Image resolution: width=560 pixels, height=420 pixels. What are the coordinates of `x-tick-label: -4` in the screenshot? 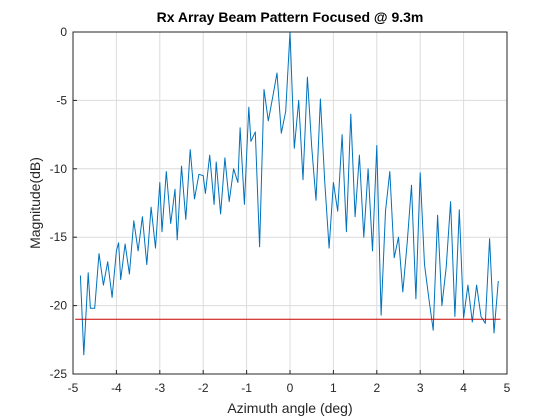 It's located at (116, 388).